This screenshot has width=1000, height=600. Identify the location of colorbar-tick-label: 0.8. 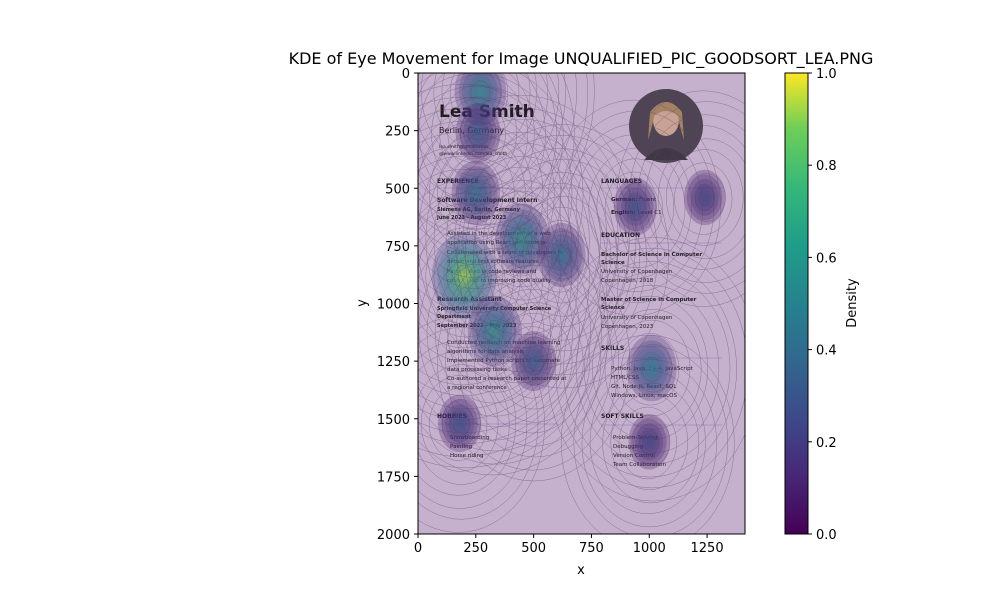
(826, 166).